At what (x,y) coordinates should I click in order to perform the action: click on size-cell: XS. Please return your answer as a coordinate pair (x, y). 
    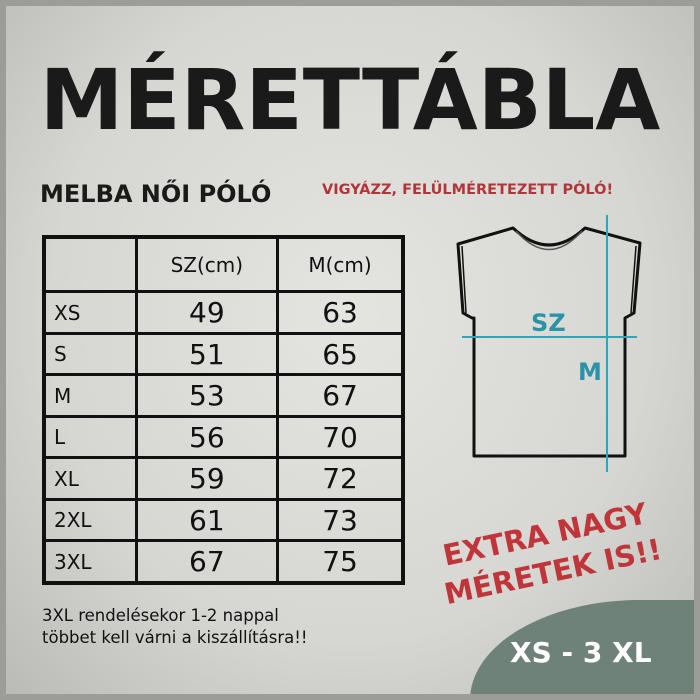
    Looking at the image, I should click on (90, 312).